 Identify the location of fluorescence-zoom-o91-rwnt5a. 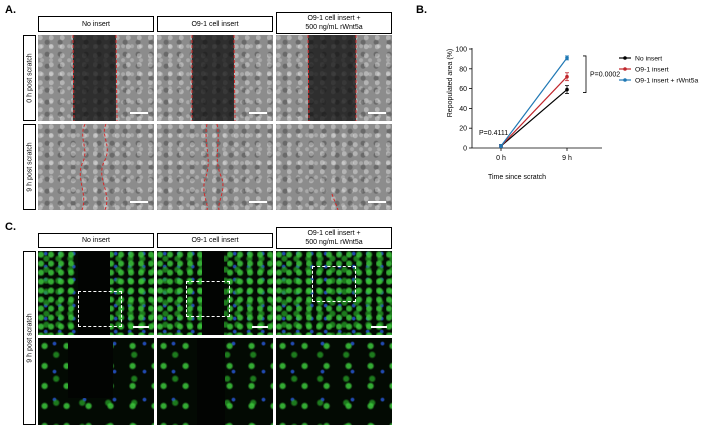
(334, 381).